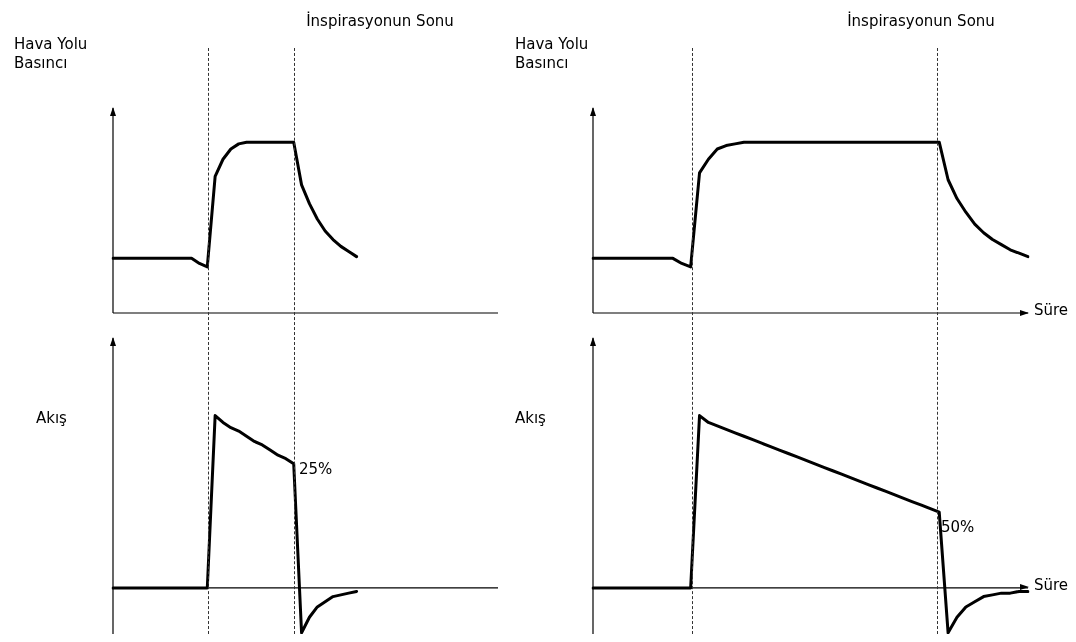 This screenshot has height=642, width=1076. What do you see at coordinates (316, 468) in the screenshot?
I see `annotation: 25%` at bounding box center [316, 468].